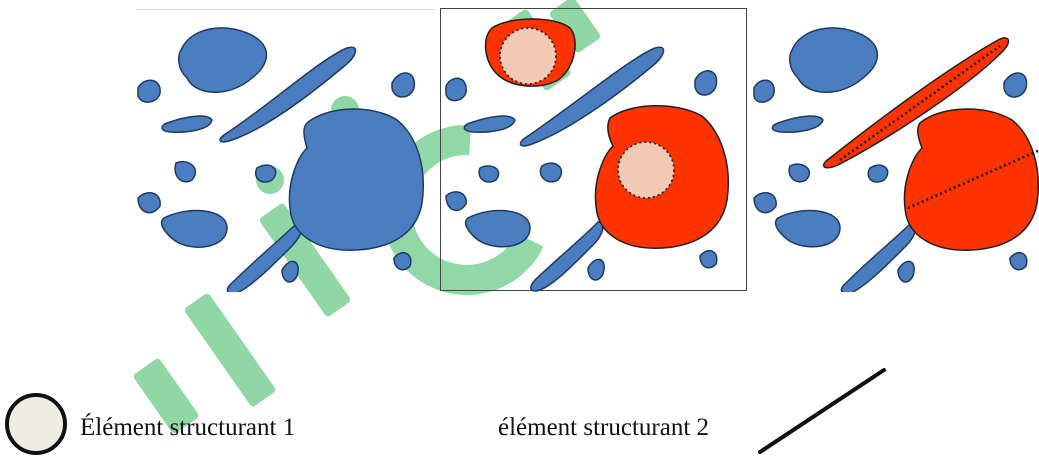 The width and height of the screenshot is (1039, 461). Describe the element at coordinates (286, 9) in the screenshot. I see `panel-1-top-border` at that location.